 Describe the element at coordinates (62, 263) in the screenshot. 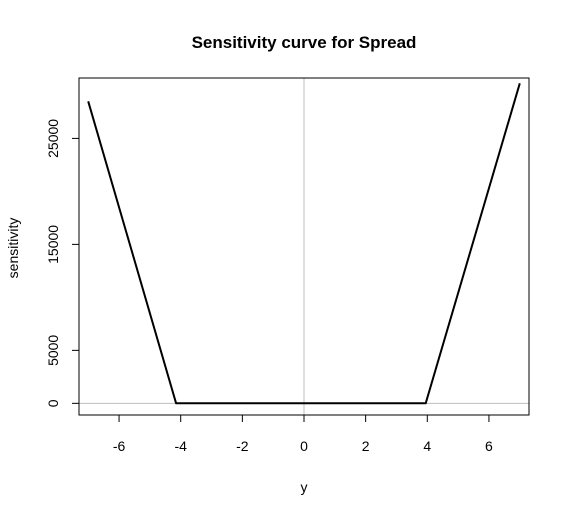

I see `y-axis: 0 5000 15000 25000` at that location.